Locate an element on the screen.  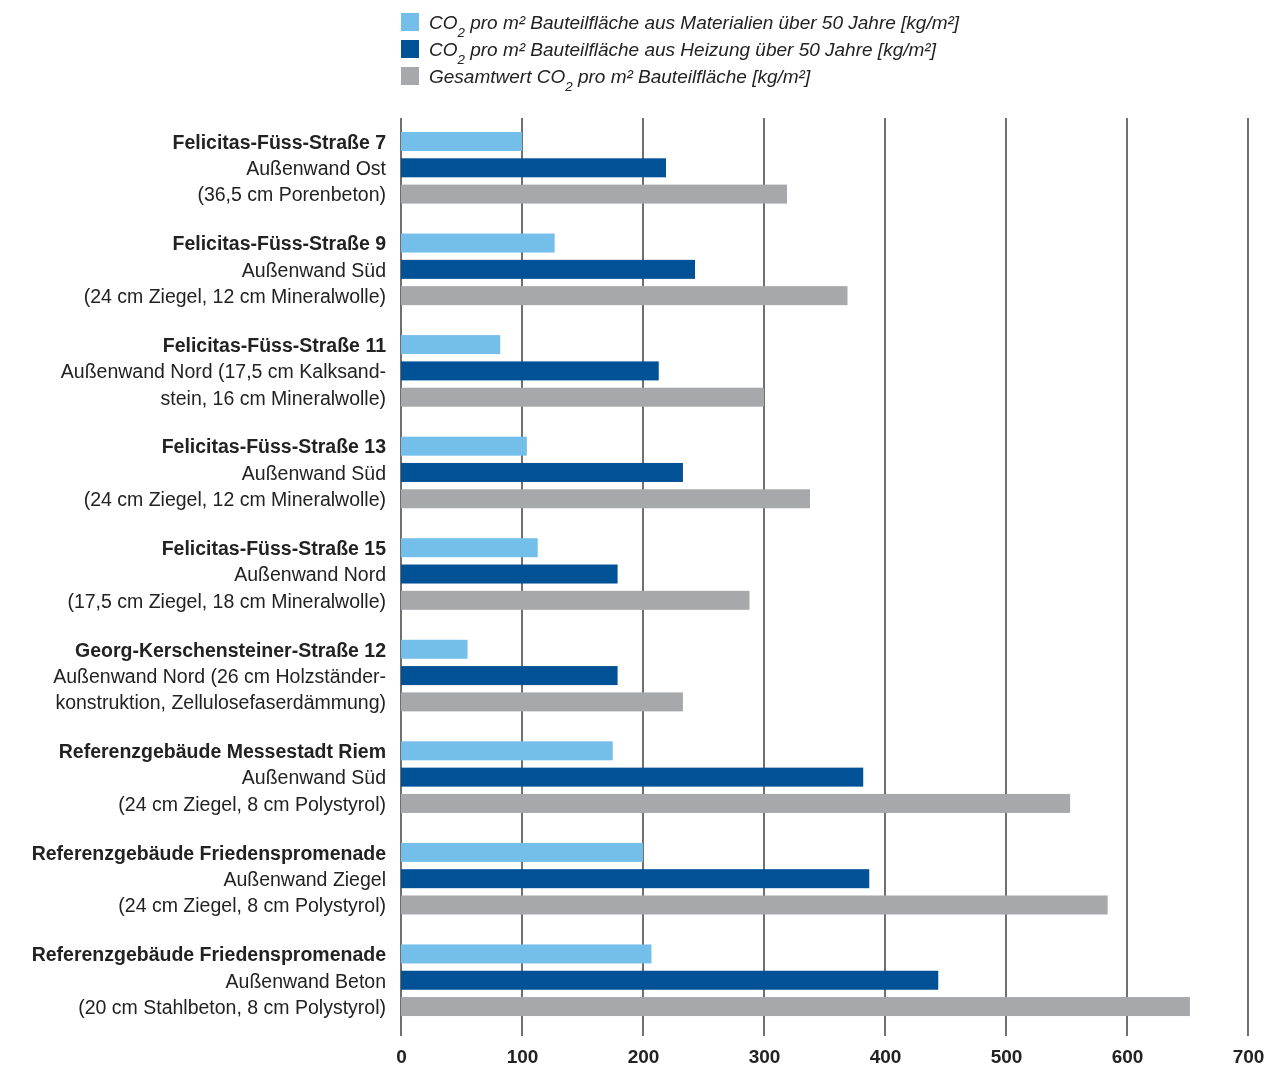
y-tick-label: Georg-Kerschensteiner-Straße 12 Außenwand Nord (26 cm Holzständer- konstruktion, Zellulosefaserdämmung) is located at coordinates (220, 676).